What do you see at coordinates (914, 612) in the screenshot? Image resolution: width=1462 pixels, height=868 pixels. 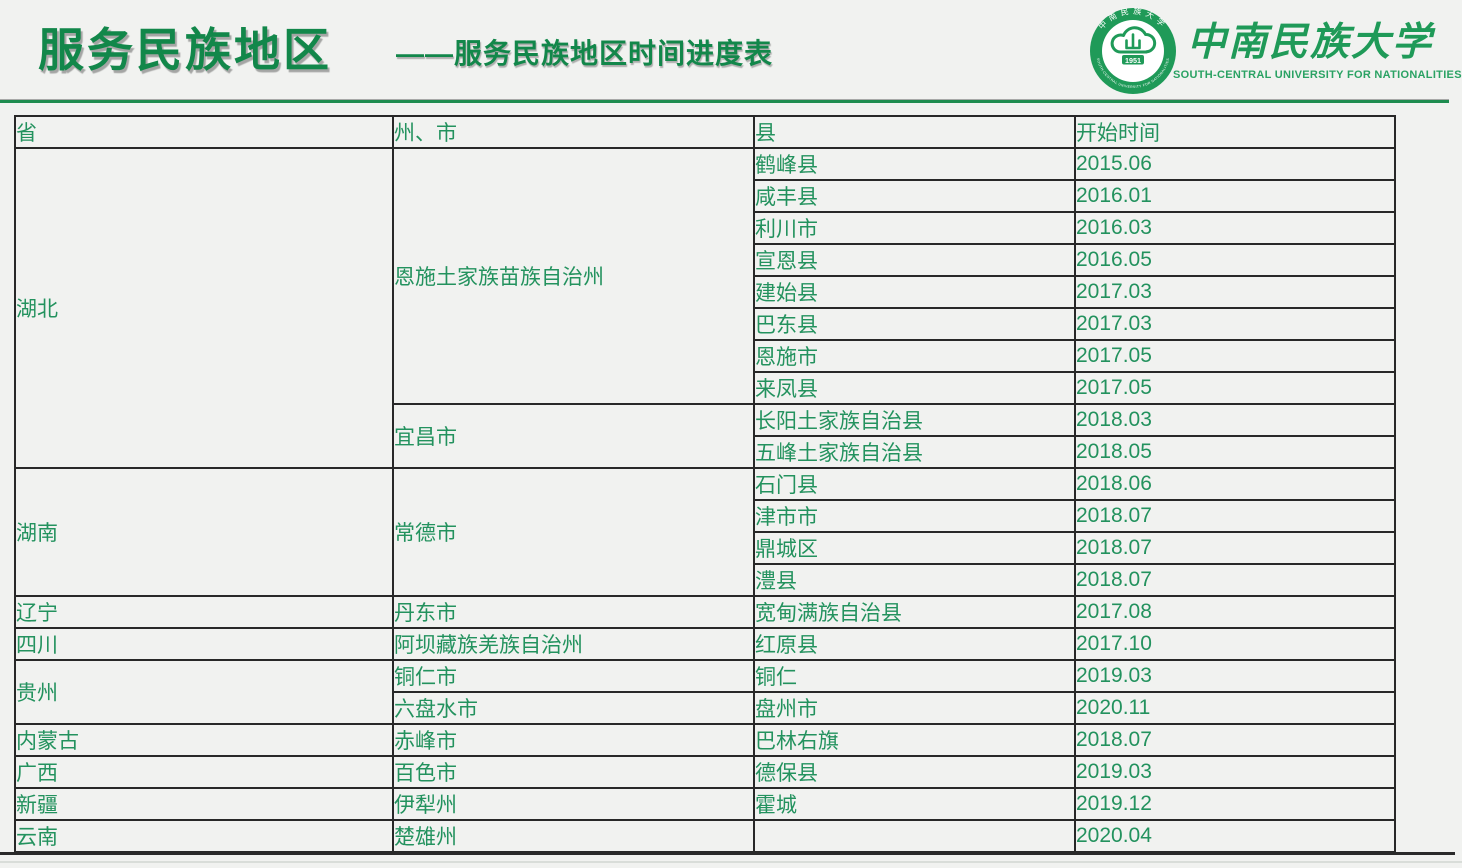 I see `cell-county: 宽甸满族自治县` at bounding box center [914, 612].